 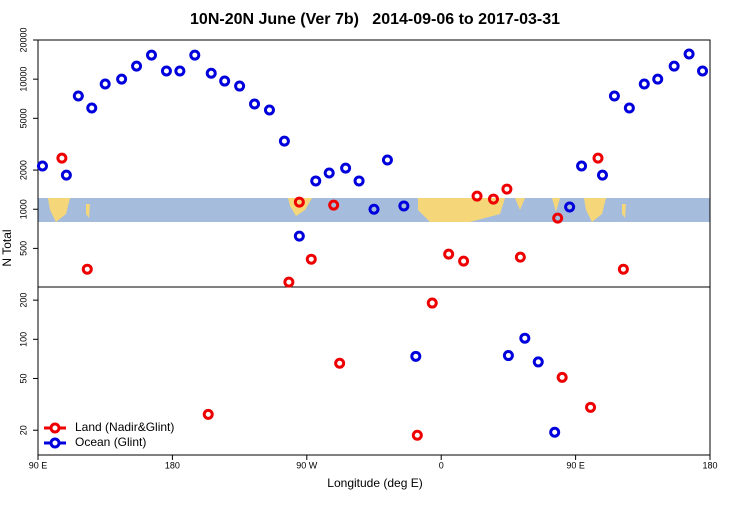 What do you see at coordinates (124, 427) in the screenshot?
I see `legend-label: Land (Nadir&Glint)` at bounding box center [124, 427].